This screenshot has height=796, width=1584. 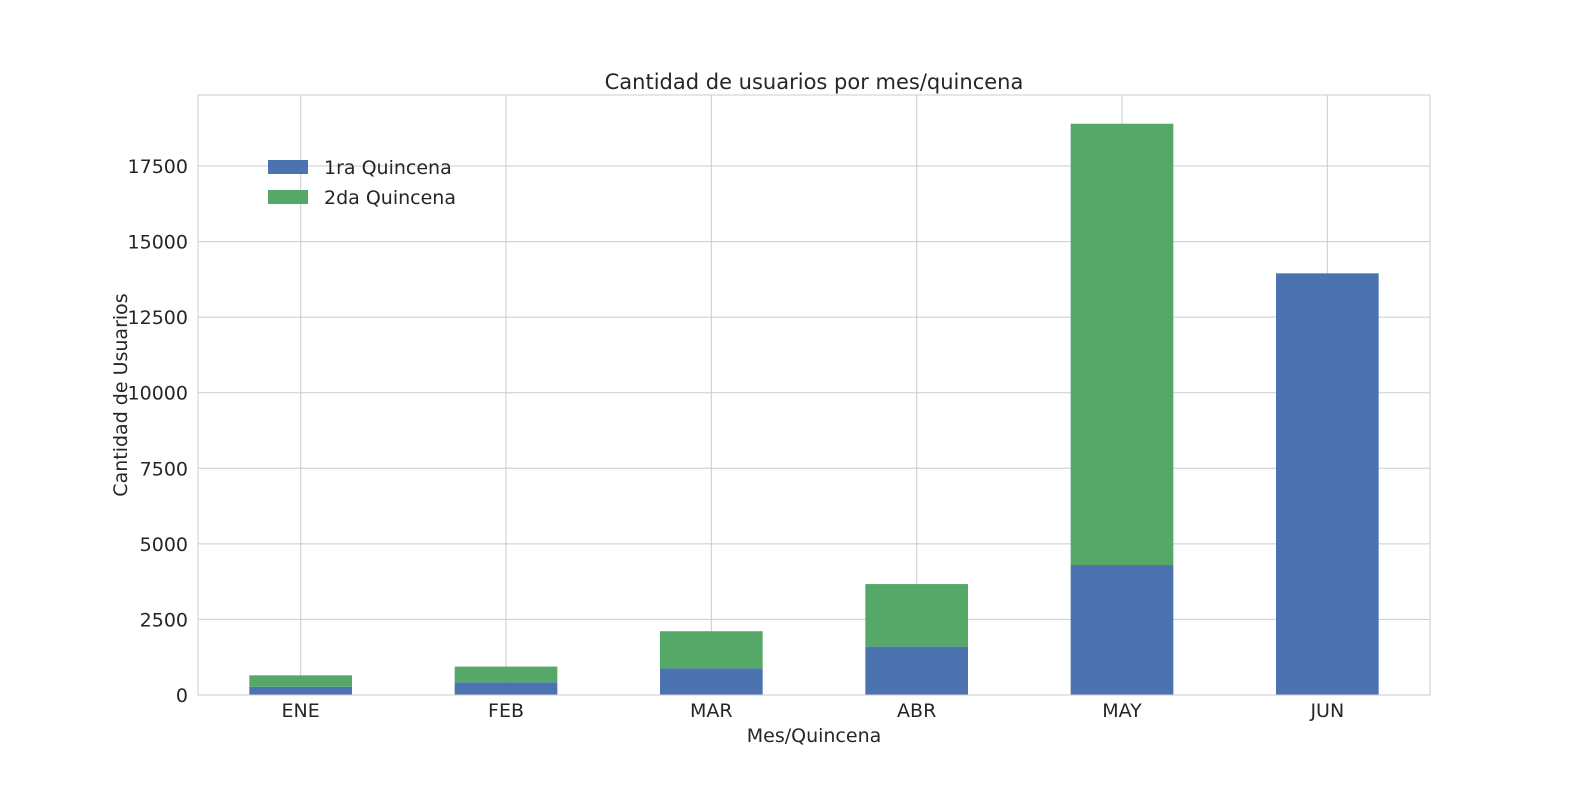 What do you see at coordinates (388, 168) in the screenshot?
I see `legend-label-1ra-quincena: 1ra Quincena` at bounding box center [388, 168].